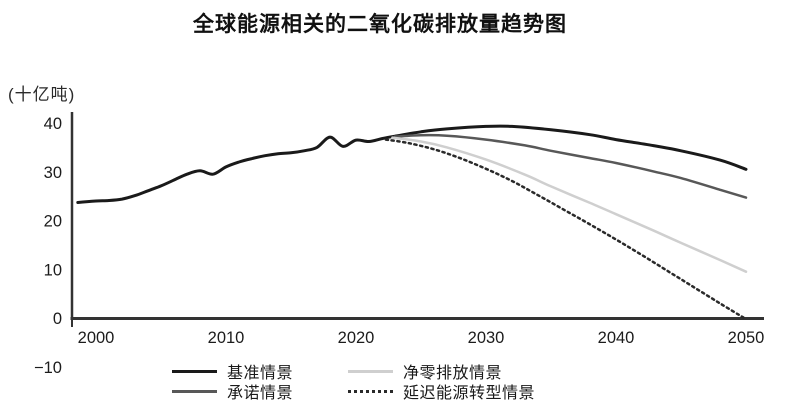 Image resolution: width=786 pixels, height=406 pixels. I want to click on legend-line-solid-lightgray-icon, so click(370, 371).